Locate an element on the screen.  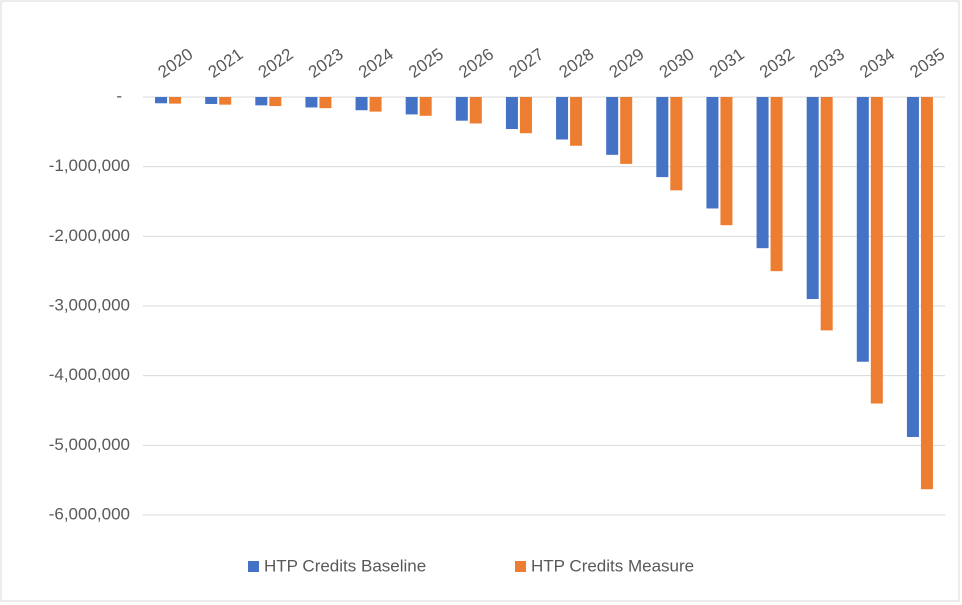
y-tick-label: -6,000,000 is located at coordinates (89, 513).